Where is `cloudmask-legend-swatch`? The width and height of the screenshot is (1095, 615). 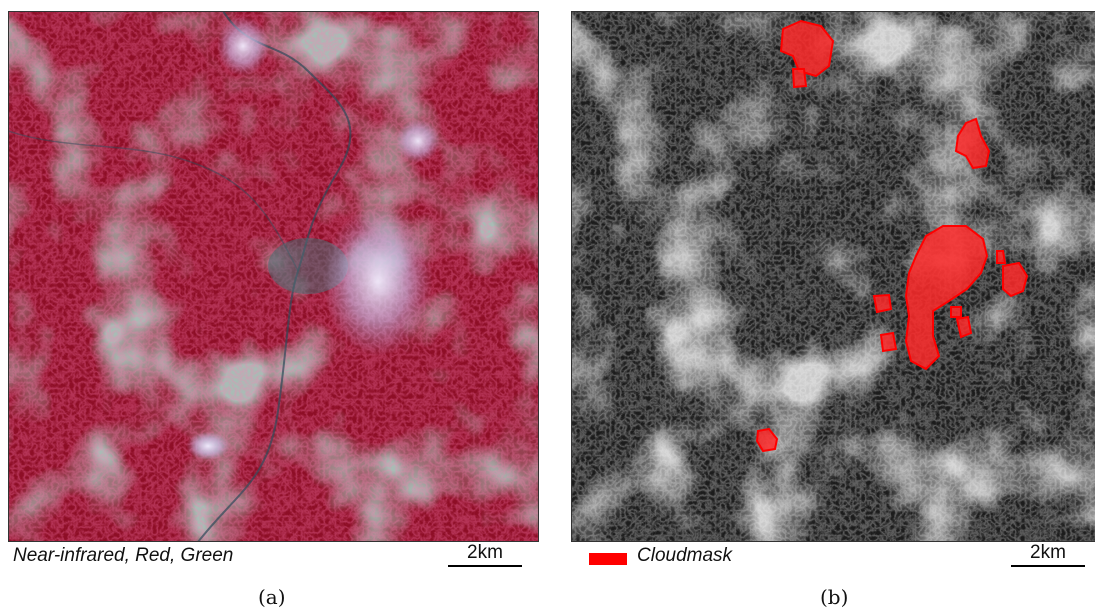 cloudmask-legend-swatch is located at coordinates (608, 559).